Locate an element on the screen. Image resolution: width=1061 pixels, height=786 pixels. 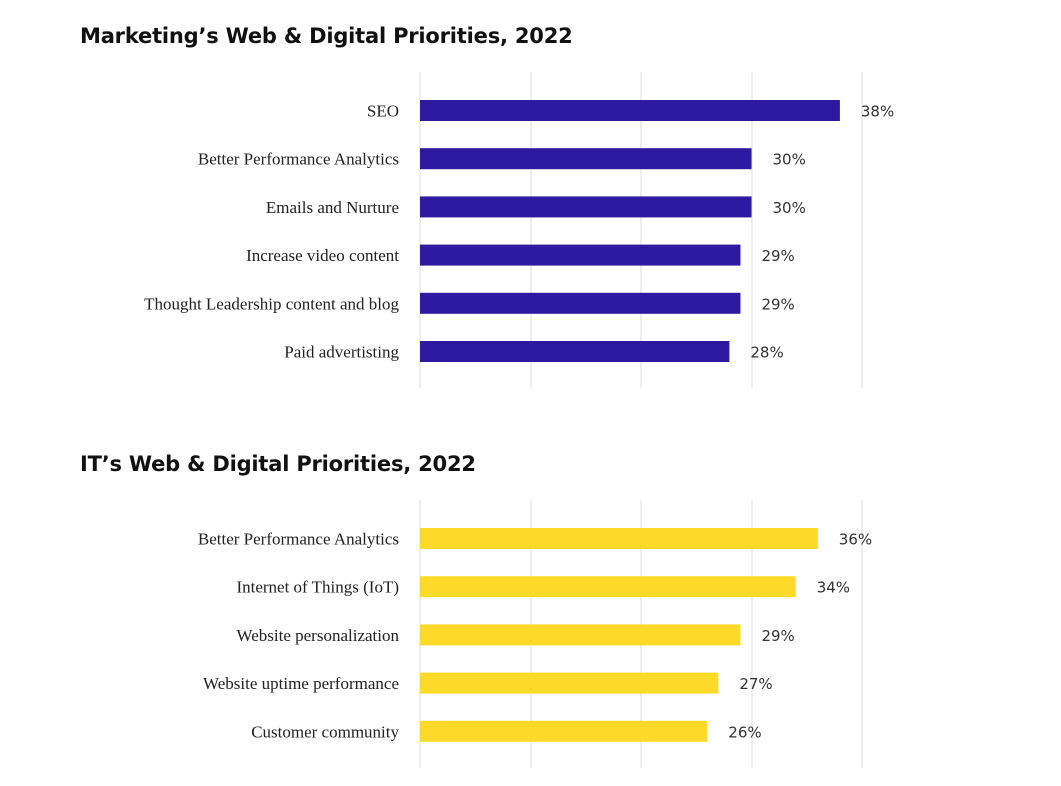
marketing-category-label: Better Performance Analytics is located at coordinates (298, 159).